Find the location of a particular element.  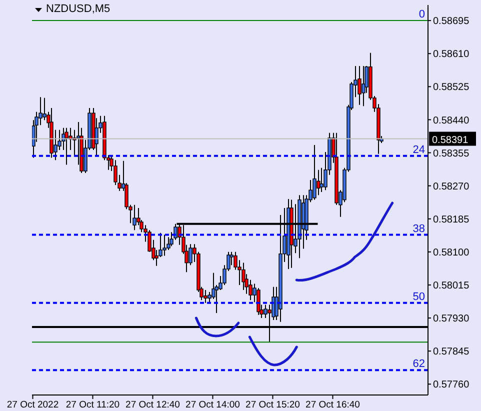

x-tick-label: 27 Oct 16:40 is located at coordinates (333, 405).